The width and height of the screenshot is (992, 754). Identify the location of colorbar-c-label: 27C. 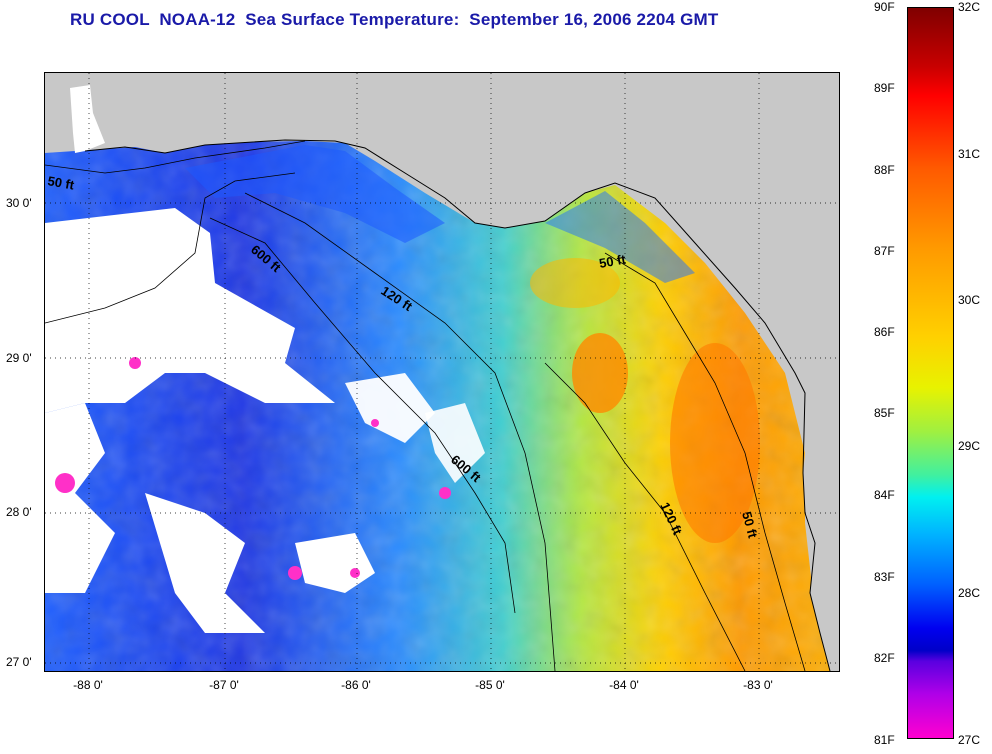
(969, 740).